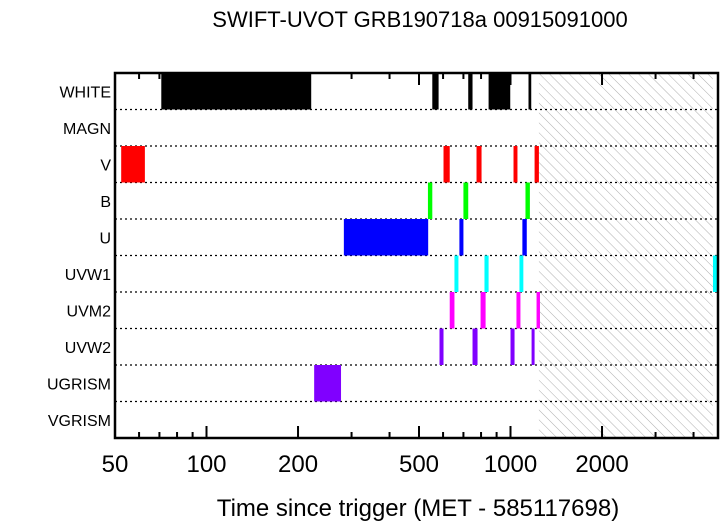  What do you see at coordinates (510, 464) in the screenshot?
I see `x-tick-label: 1000` at bounding box center [510, 464].